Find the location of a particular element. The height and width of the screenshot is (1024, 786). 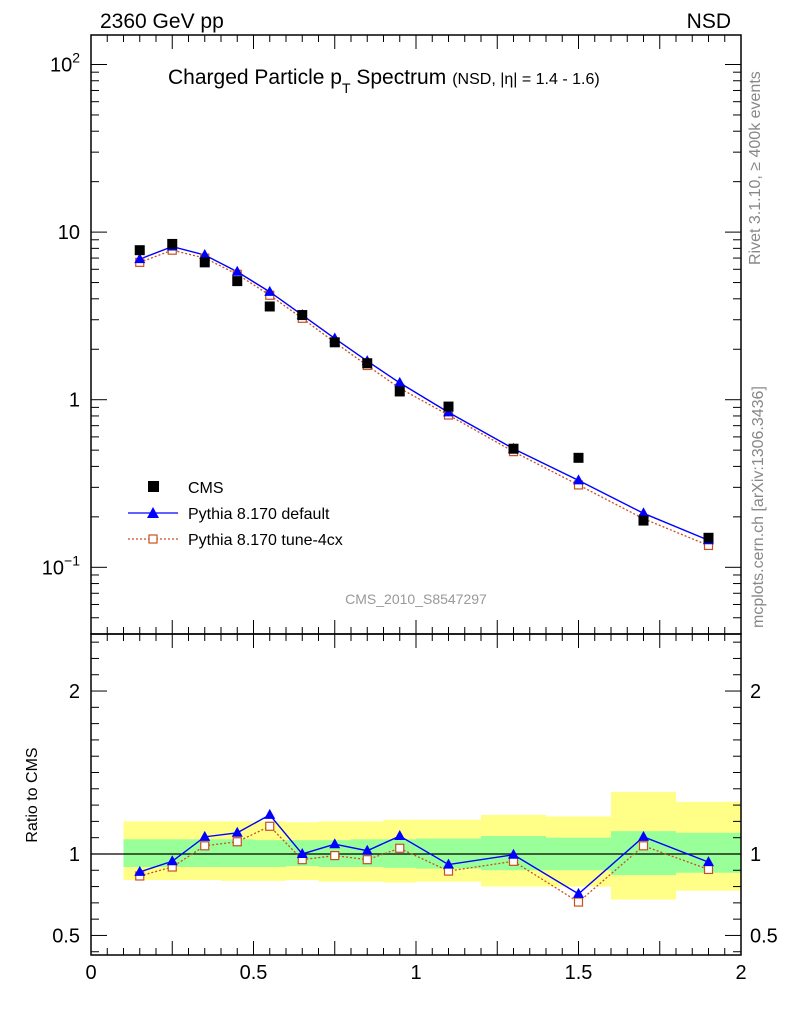

title-sub: T is located at coordinates (346, 88).